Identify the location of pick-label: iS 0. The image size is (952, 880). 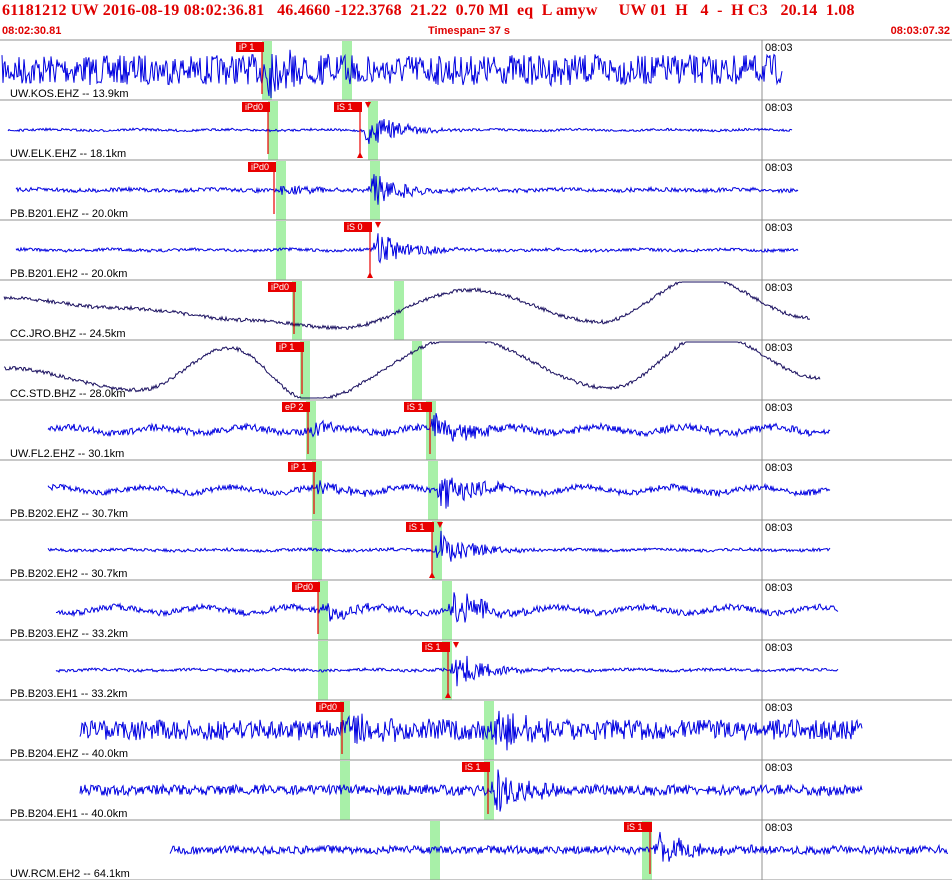
(355, 227).